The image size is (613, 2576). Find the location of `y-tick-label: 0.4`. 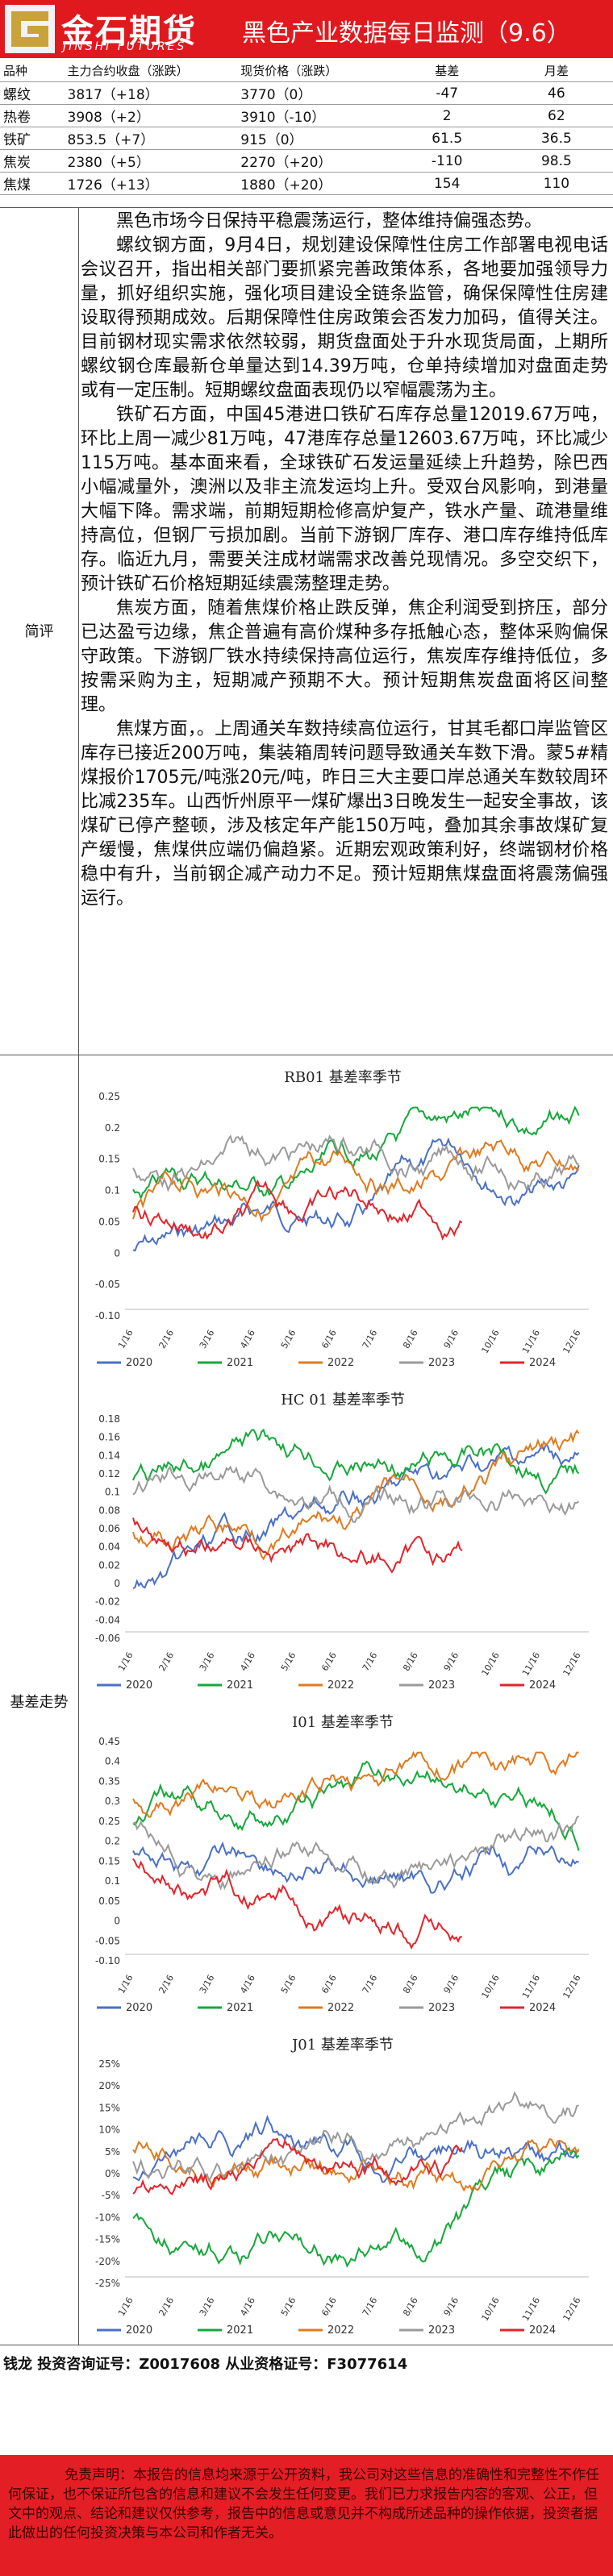

y-tick-label: 0.4 is located at coordinates (112, 1762).